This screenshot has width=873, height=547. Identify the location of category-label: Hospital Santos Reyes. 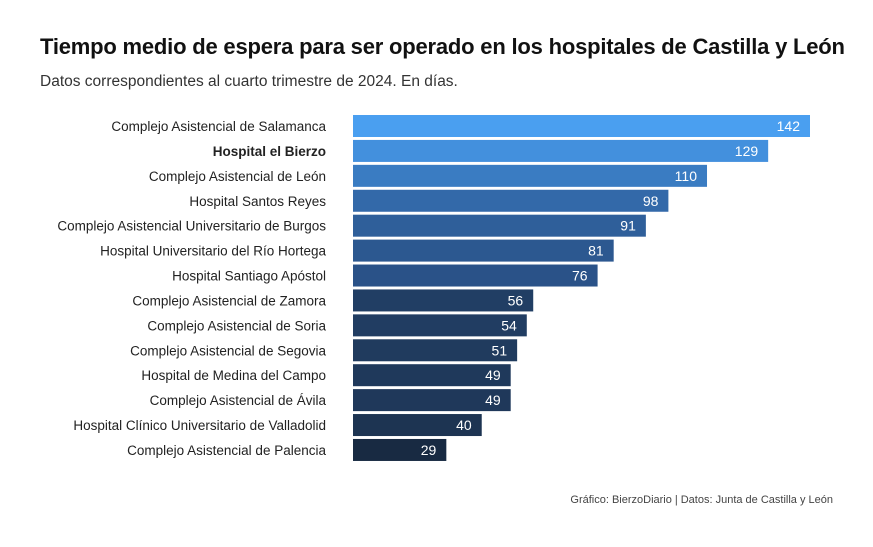
(257, 201).